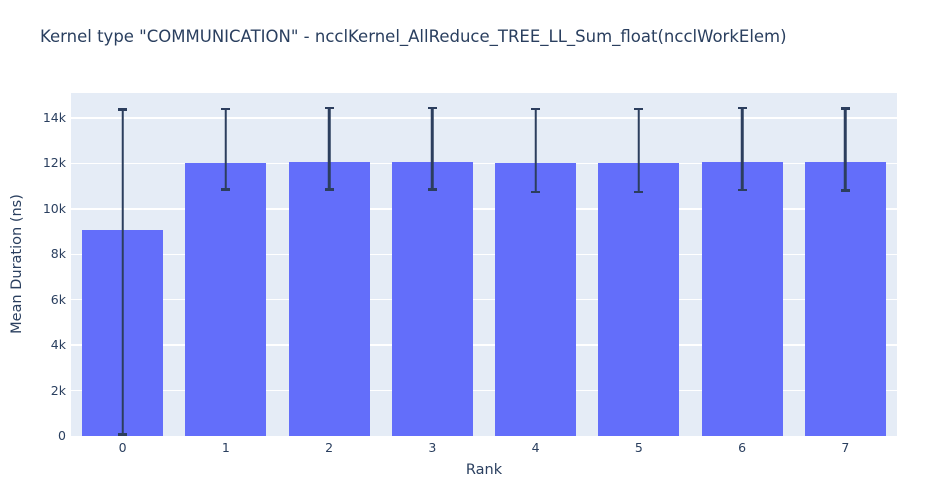 This screenshot has width=933, height=481. Describe the element at coordinates (54, 117) in the screenshot. I see `y-tick-label: 14k` at that location.